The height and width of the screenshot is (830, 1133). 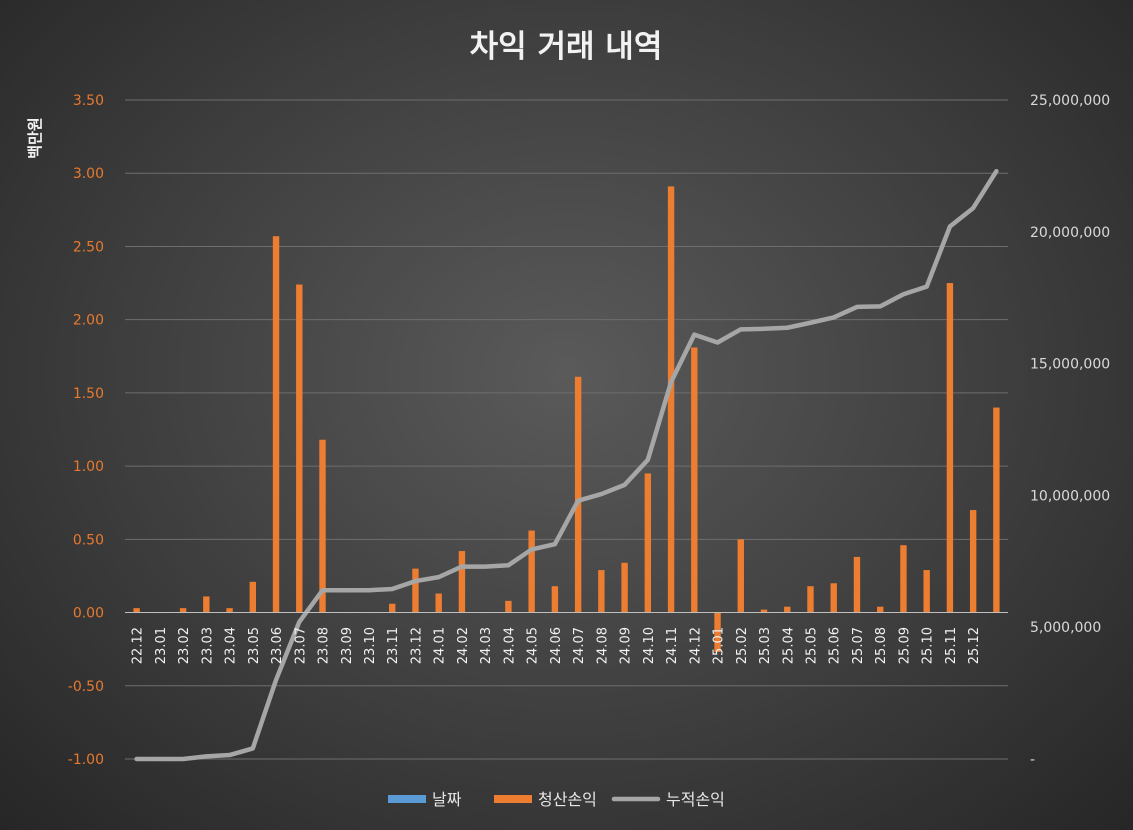 I want to click on x-tick-label: 23.01, so click(x=161, y=645).